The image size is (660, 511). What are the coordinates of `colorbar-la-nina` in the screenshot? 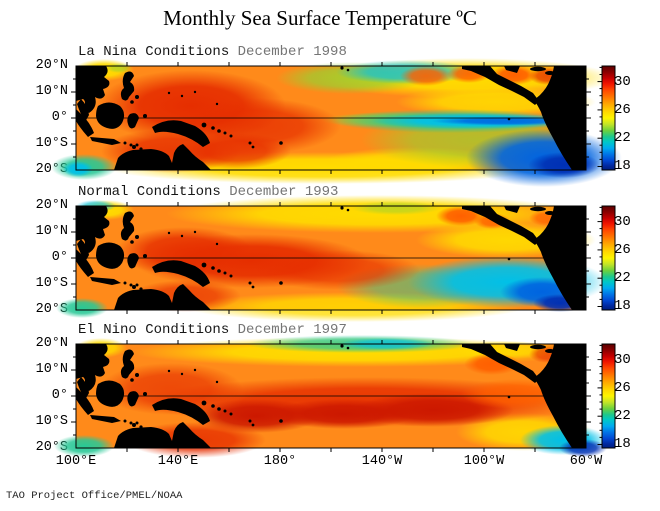 It's located at (606, 118).